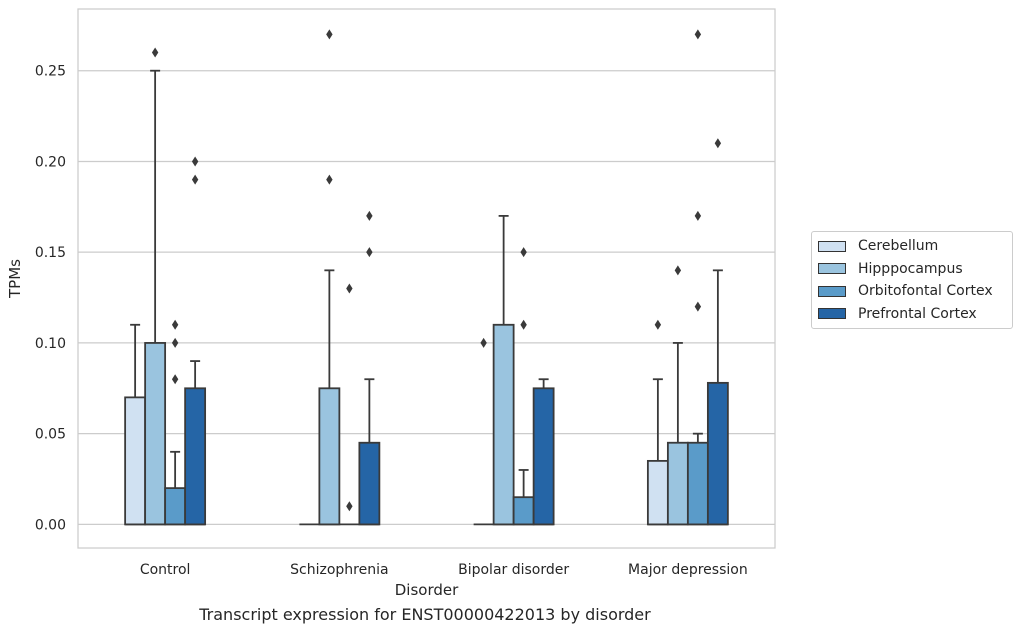  I want to click on x-axis-label: Disorder, so click(427, 590).